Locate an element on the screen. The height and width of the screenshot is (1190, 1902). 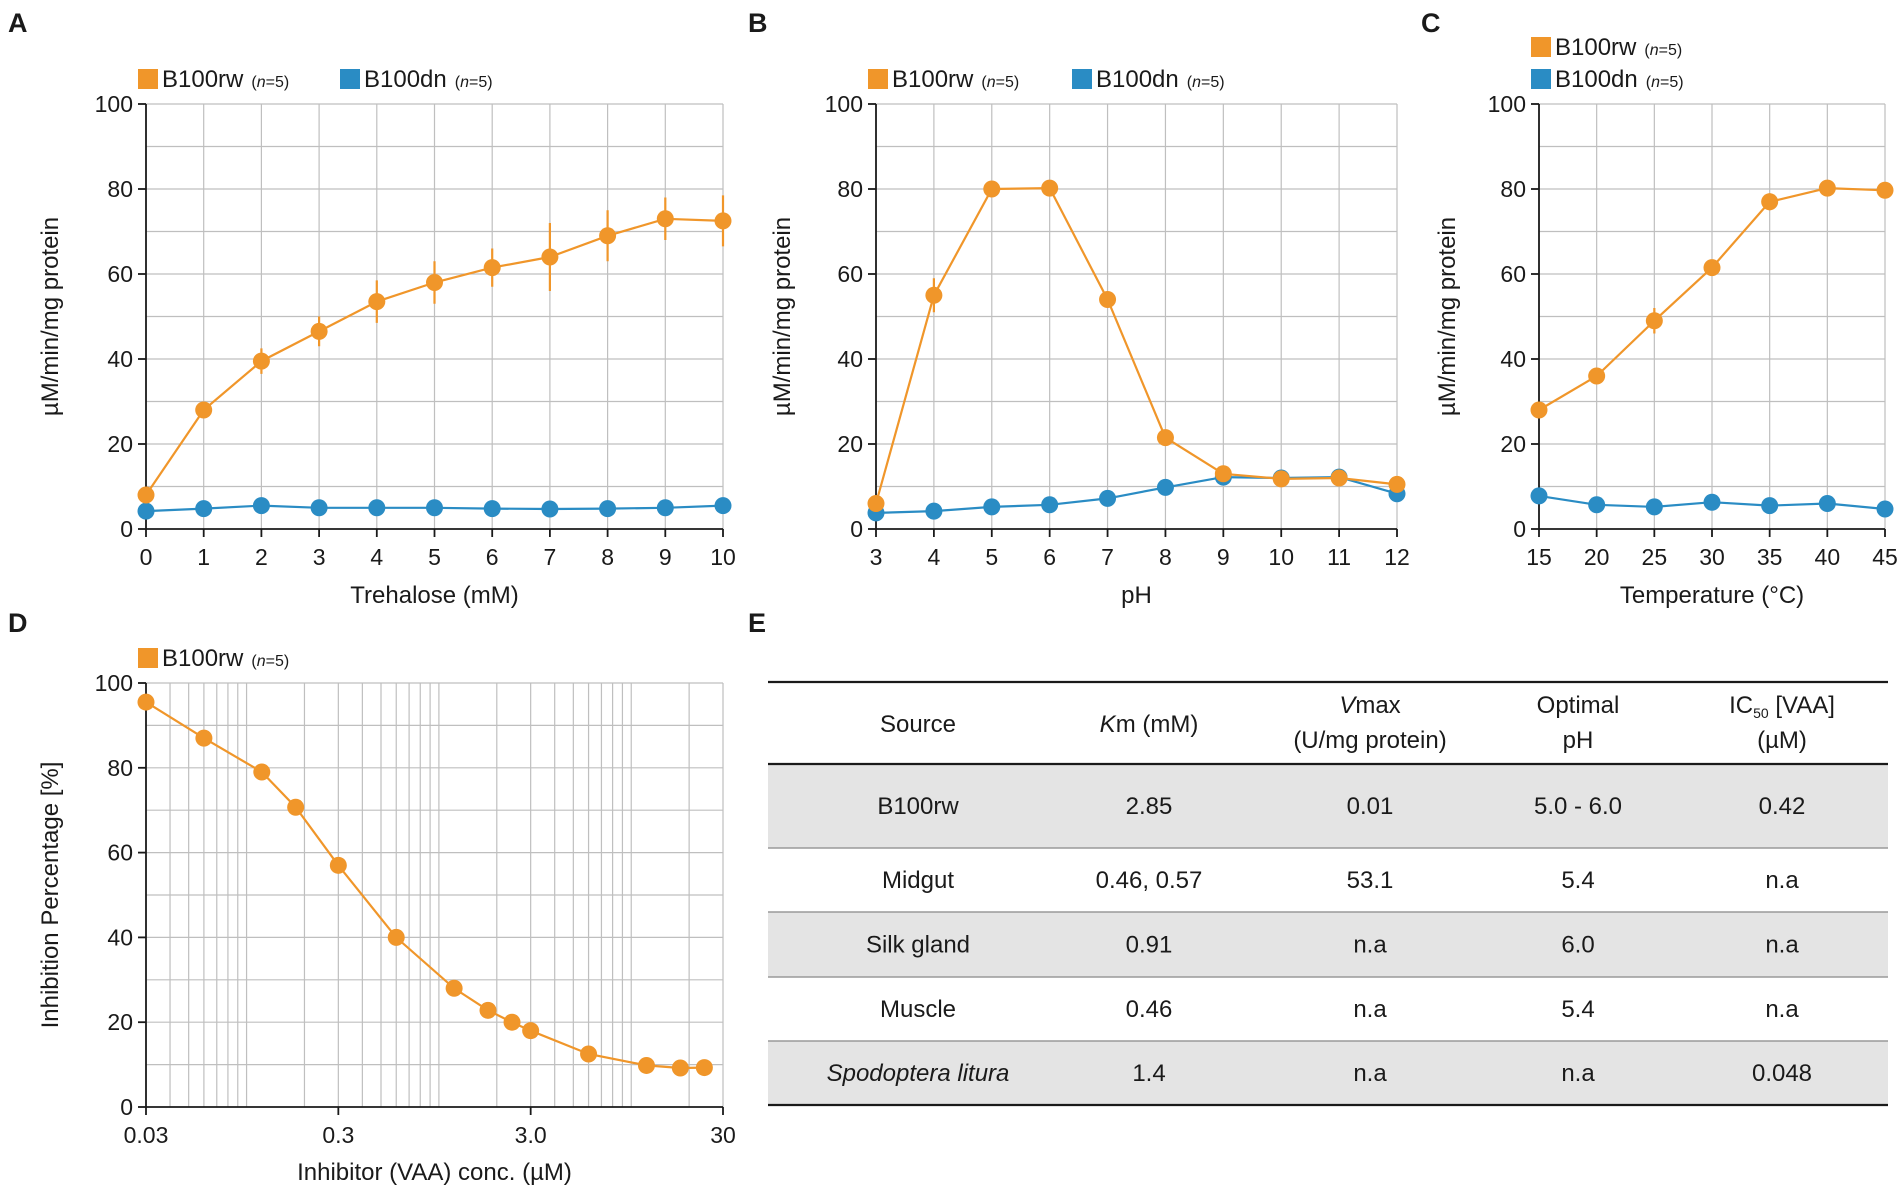
table-cell: Silk gland is located at coordinates (918, 945).